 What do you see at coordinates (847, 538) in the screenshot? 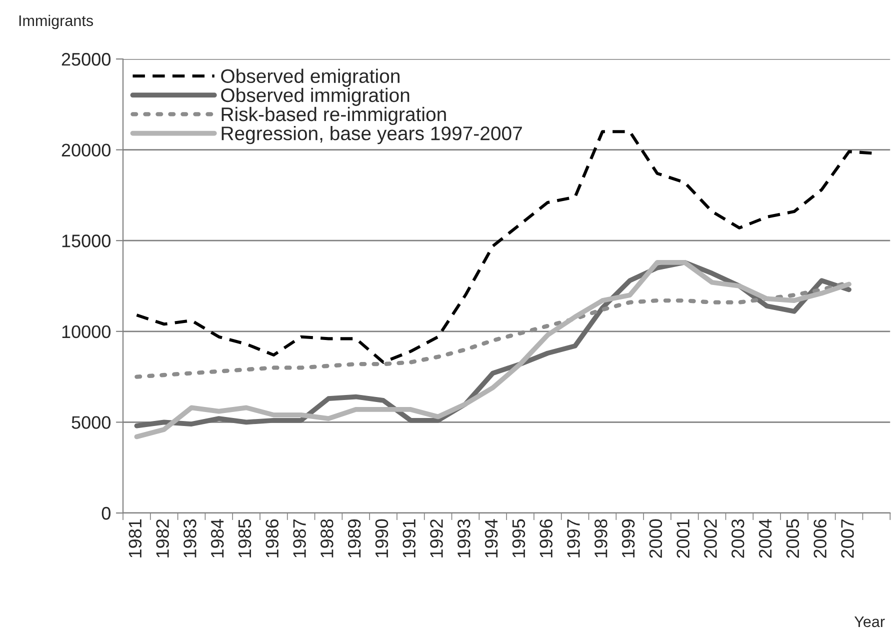
I see `x-tick-label: 2007` at bounding box center [847, 538].